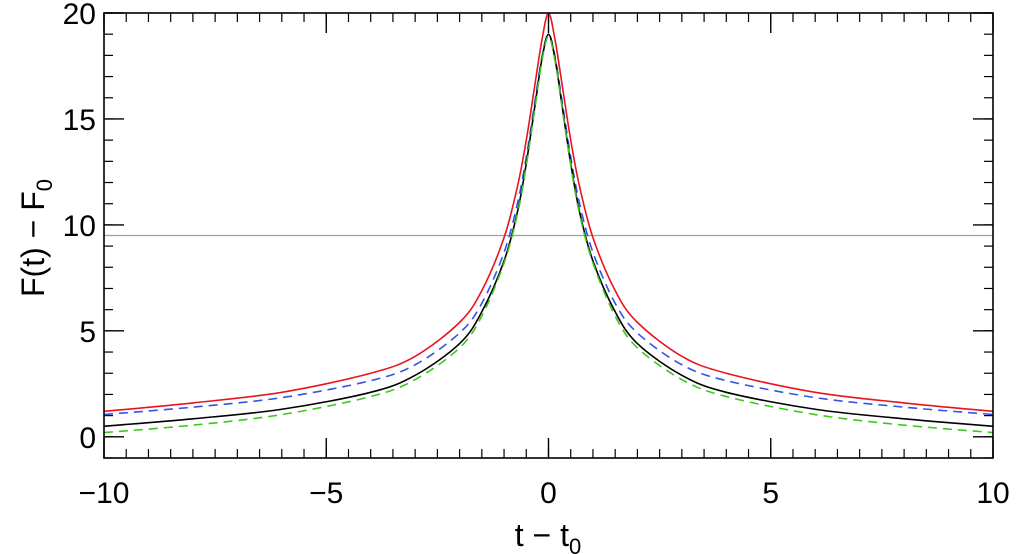 The width and height of the screenshot is (1019, 554). What do you see at coordinates (104, 493) in the screenshot?
I see `x-tick-label: −10` at bounding box center [104, 493].